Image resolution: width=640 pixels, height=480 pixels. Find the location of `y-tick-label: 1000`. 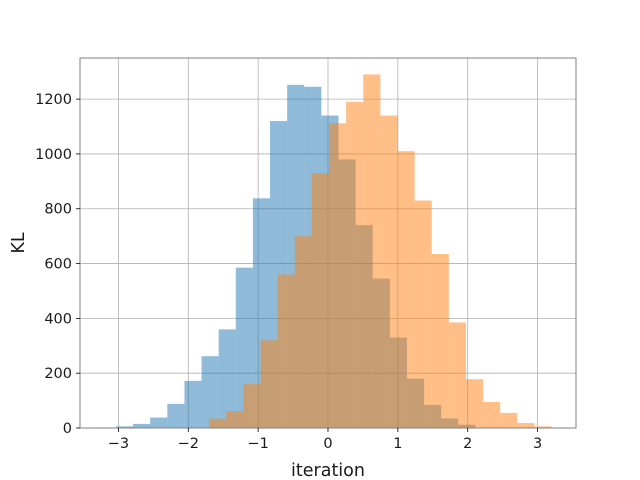

y-tick-label: 1000 is located at coordinates (53, 155).